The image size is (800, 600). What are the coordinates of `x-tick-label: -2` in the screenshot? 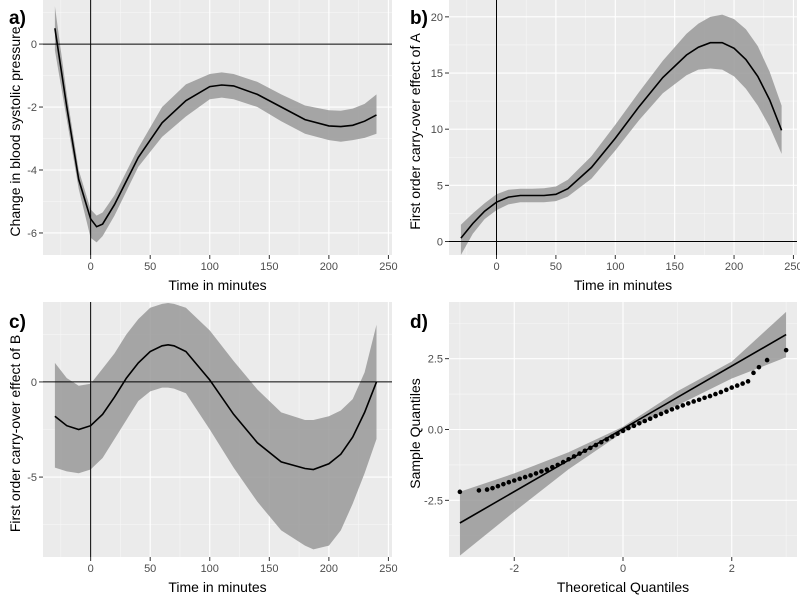 It's located at (514, 569).